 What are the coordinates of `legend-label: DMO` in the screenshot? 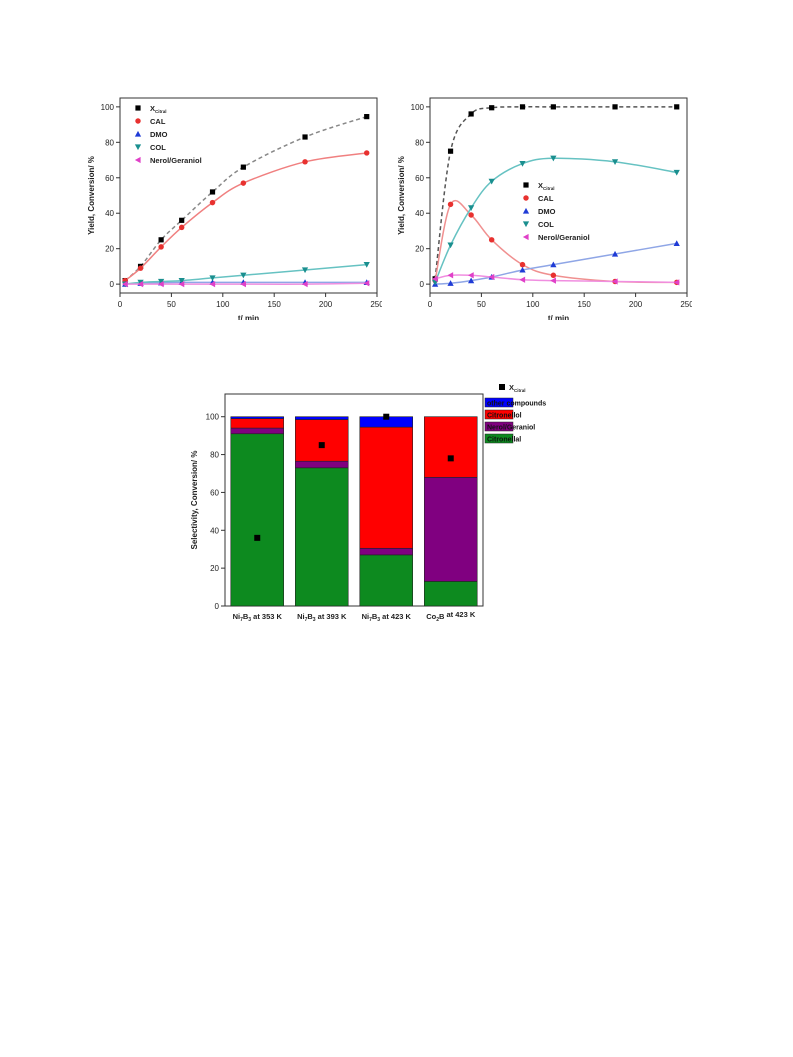 It's located at (547, 211).